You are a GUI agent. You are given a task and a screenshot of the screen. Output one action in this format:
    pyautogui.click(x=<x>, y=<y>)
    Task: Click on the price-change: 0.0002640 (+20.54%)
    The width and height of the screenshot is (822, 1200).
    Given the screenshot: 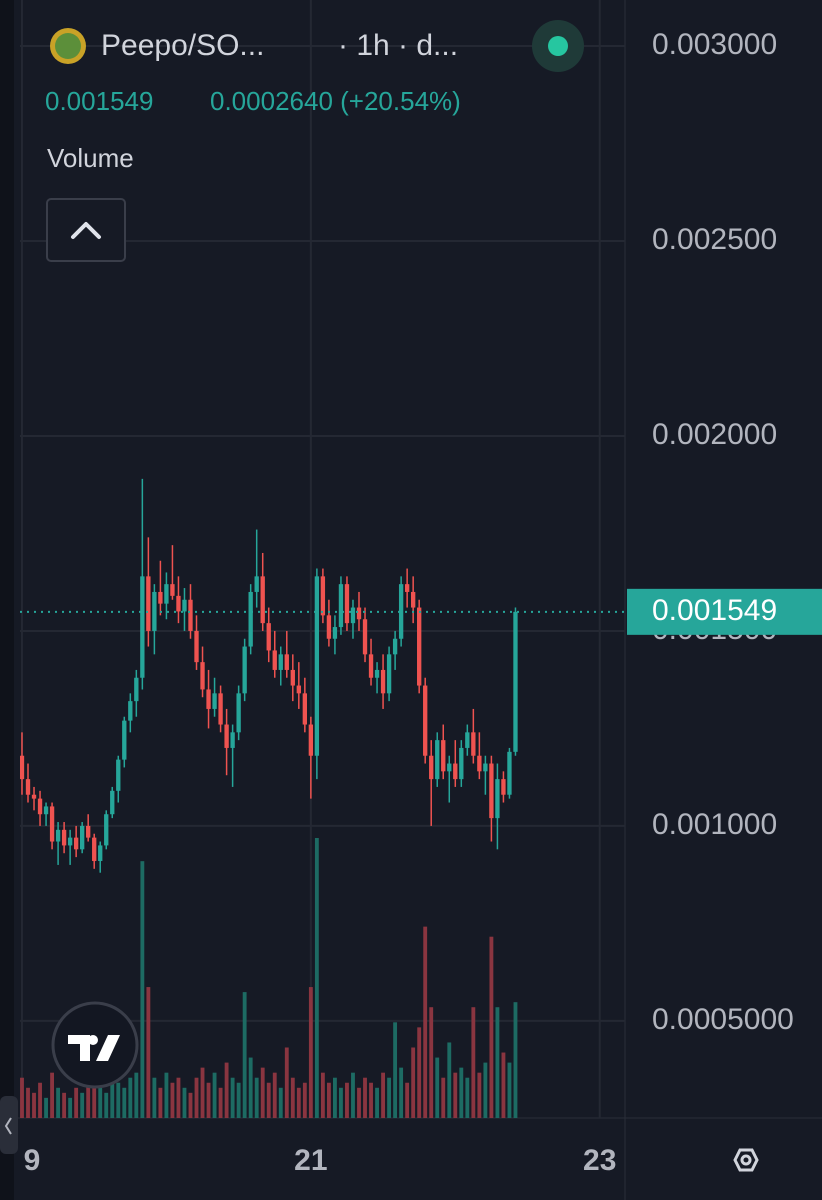 What is the action you would take?
    pyautogui.click(x=335, y=101)
    